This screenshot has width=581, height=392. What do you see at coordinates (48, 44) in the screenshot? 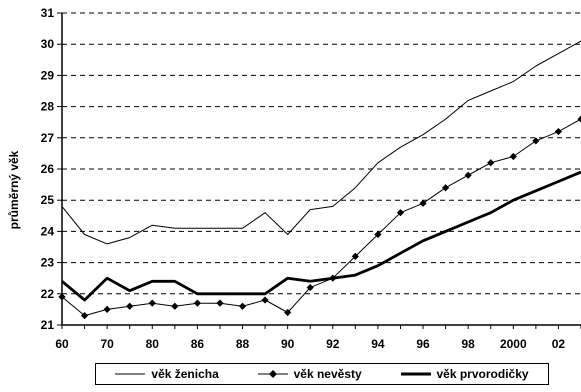
I see `y-tick-label: 30` at bounding box center [48, 44].